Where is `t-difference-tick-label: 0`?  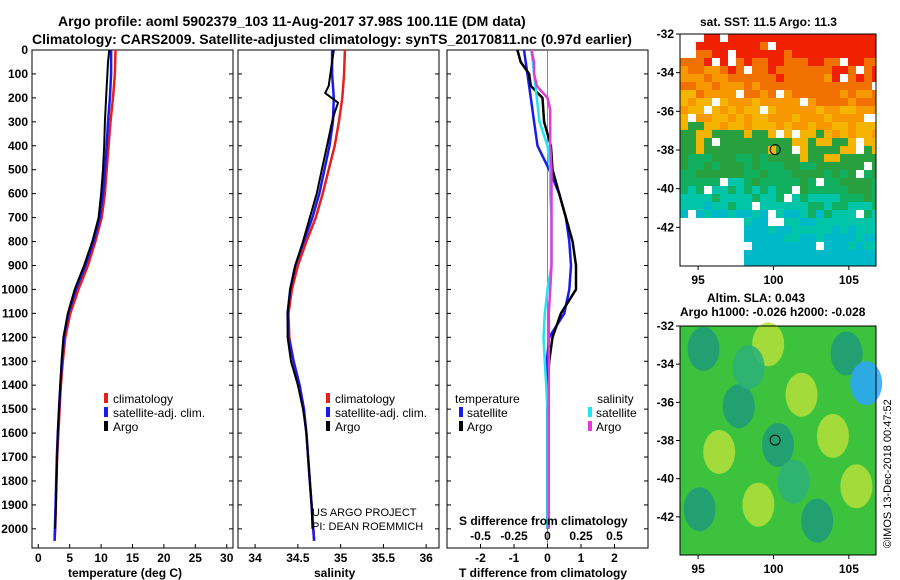 t-difference-tick-label: 0 is located at coordinates (547, 558).